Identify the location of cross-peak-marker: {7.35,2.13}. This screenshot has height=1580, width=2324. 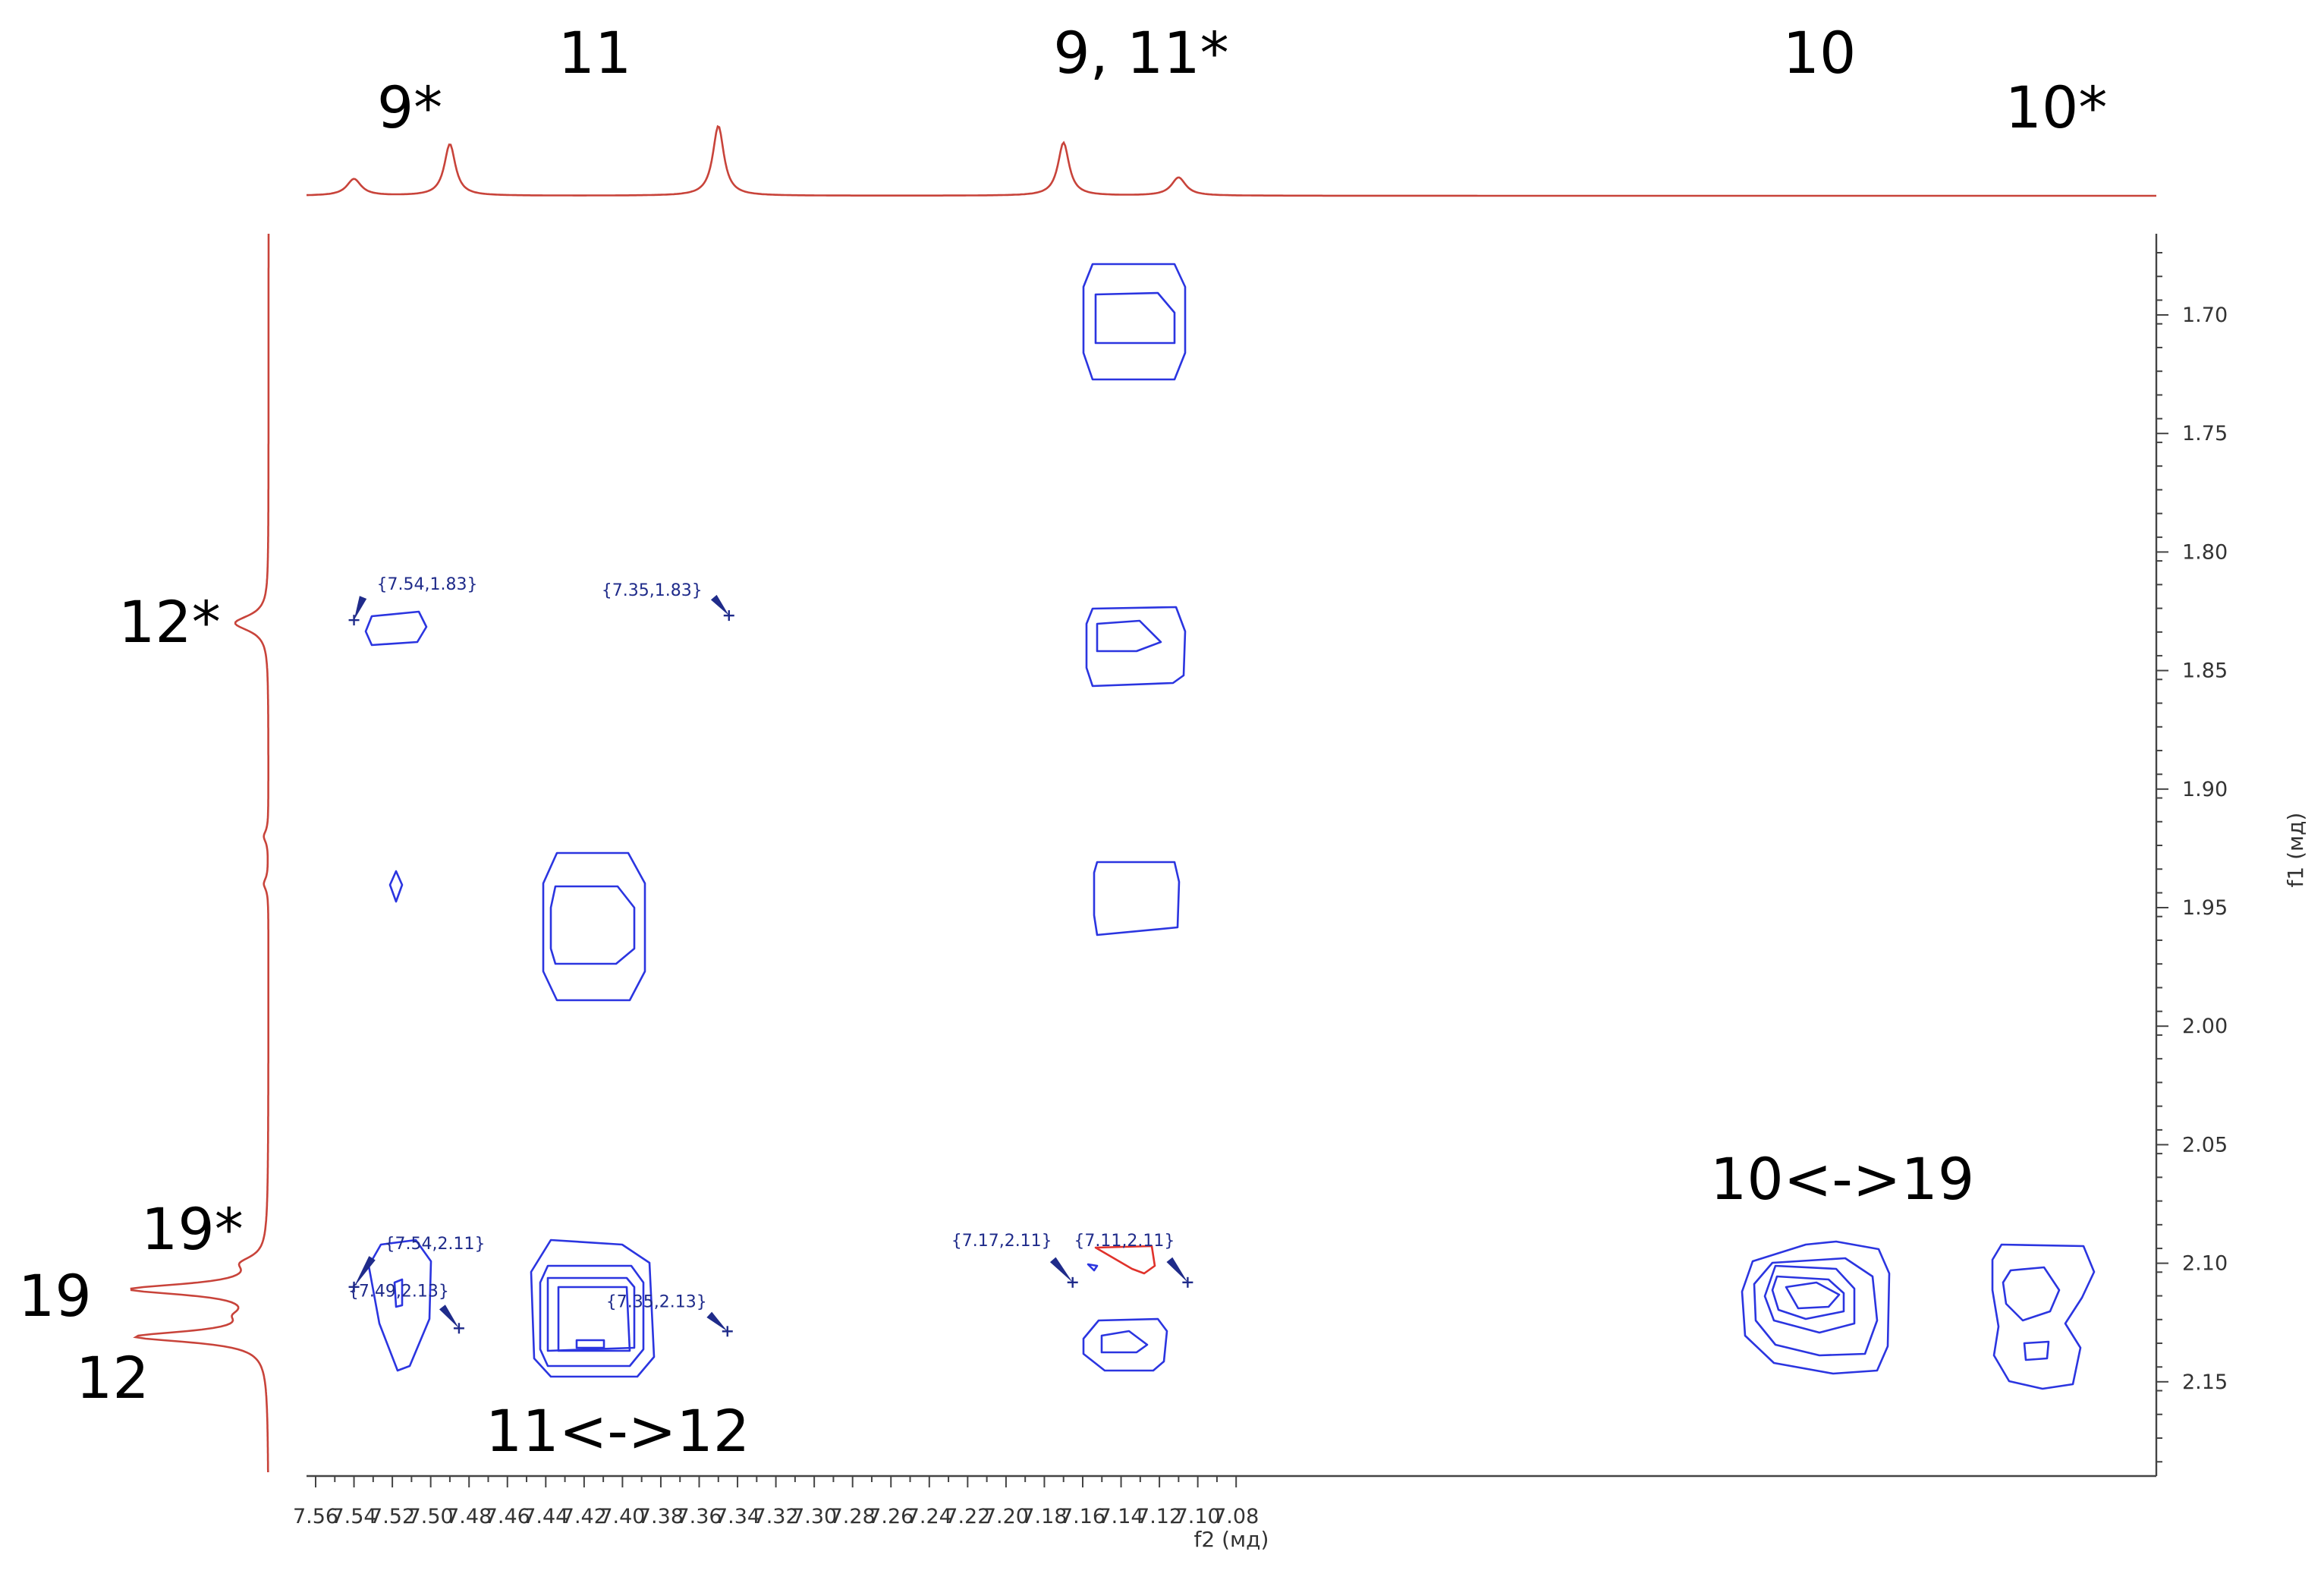
(669, 1314).